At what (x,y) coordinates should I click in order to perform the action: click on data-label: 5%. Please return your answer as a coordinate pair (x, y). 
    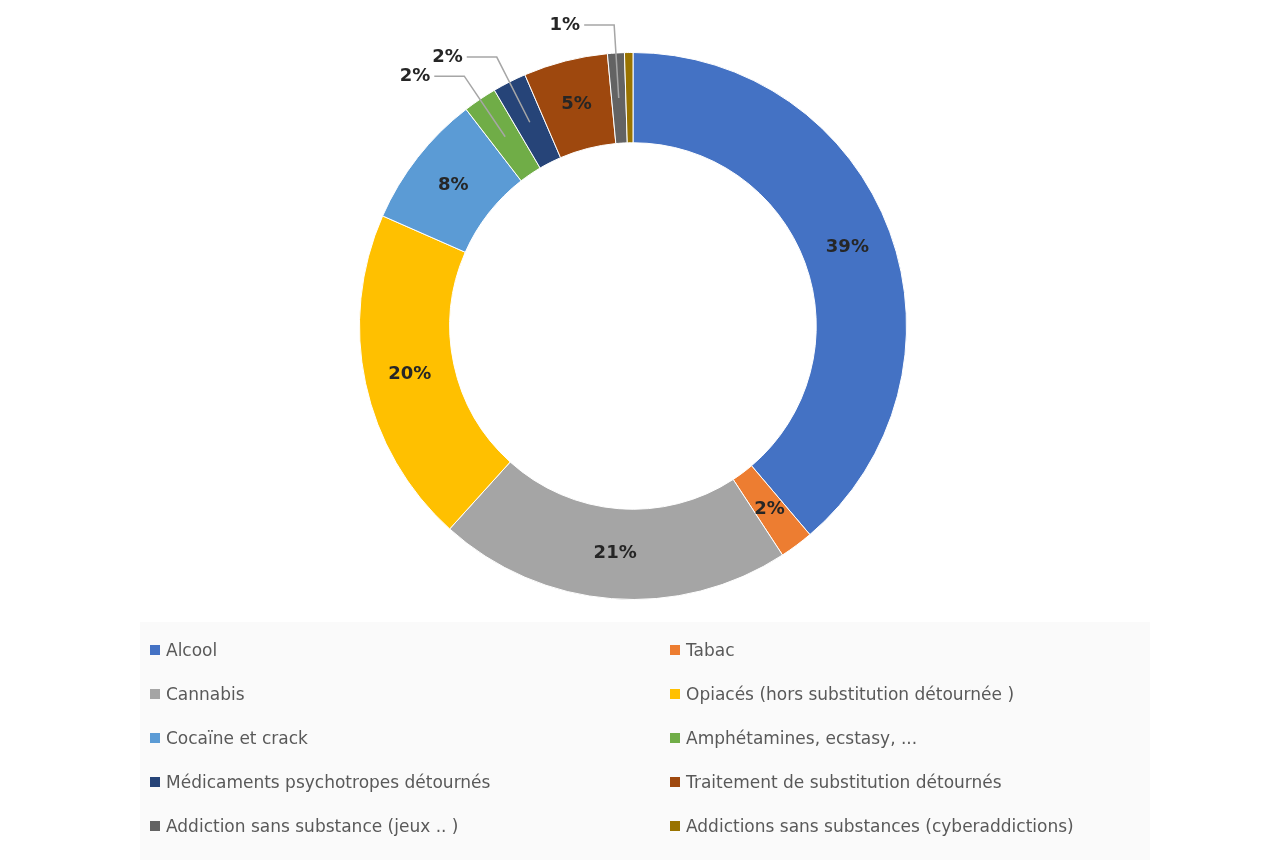
    Looking at the image, I should click on (576, 103).